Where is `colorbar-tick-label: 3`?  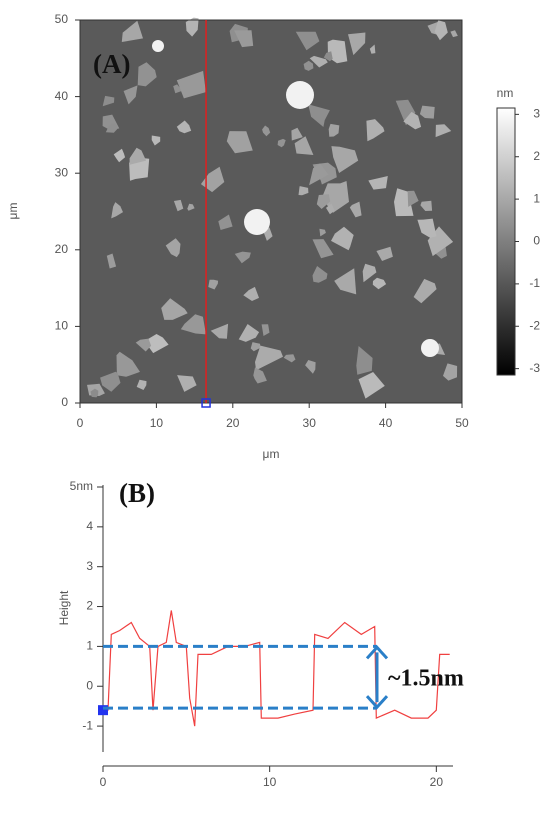 colorbar-tick-label: 3 is located at coordinates (536, 114).